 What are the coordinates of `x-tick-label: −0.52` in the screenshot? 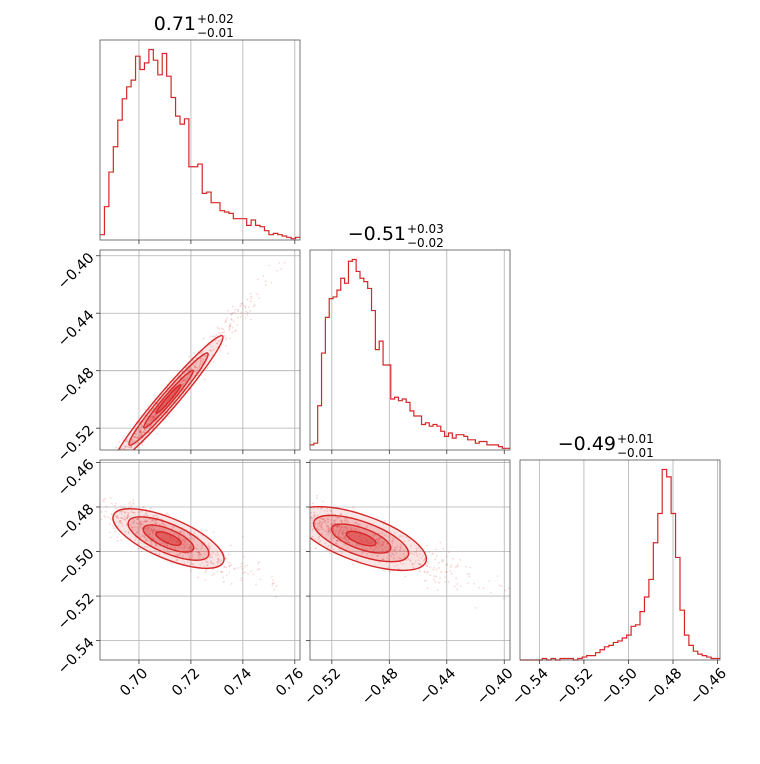 It's located at (323, 686).